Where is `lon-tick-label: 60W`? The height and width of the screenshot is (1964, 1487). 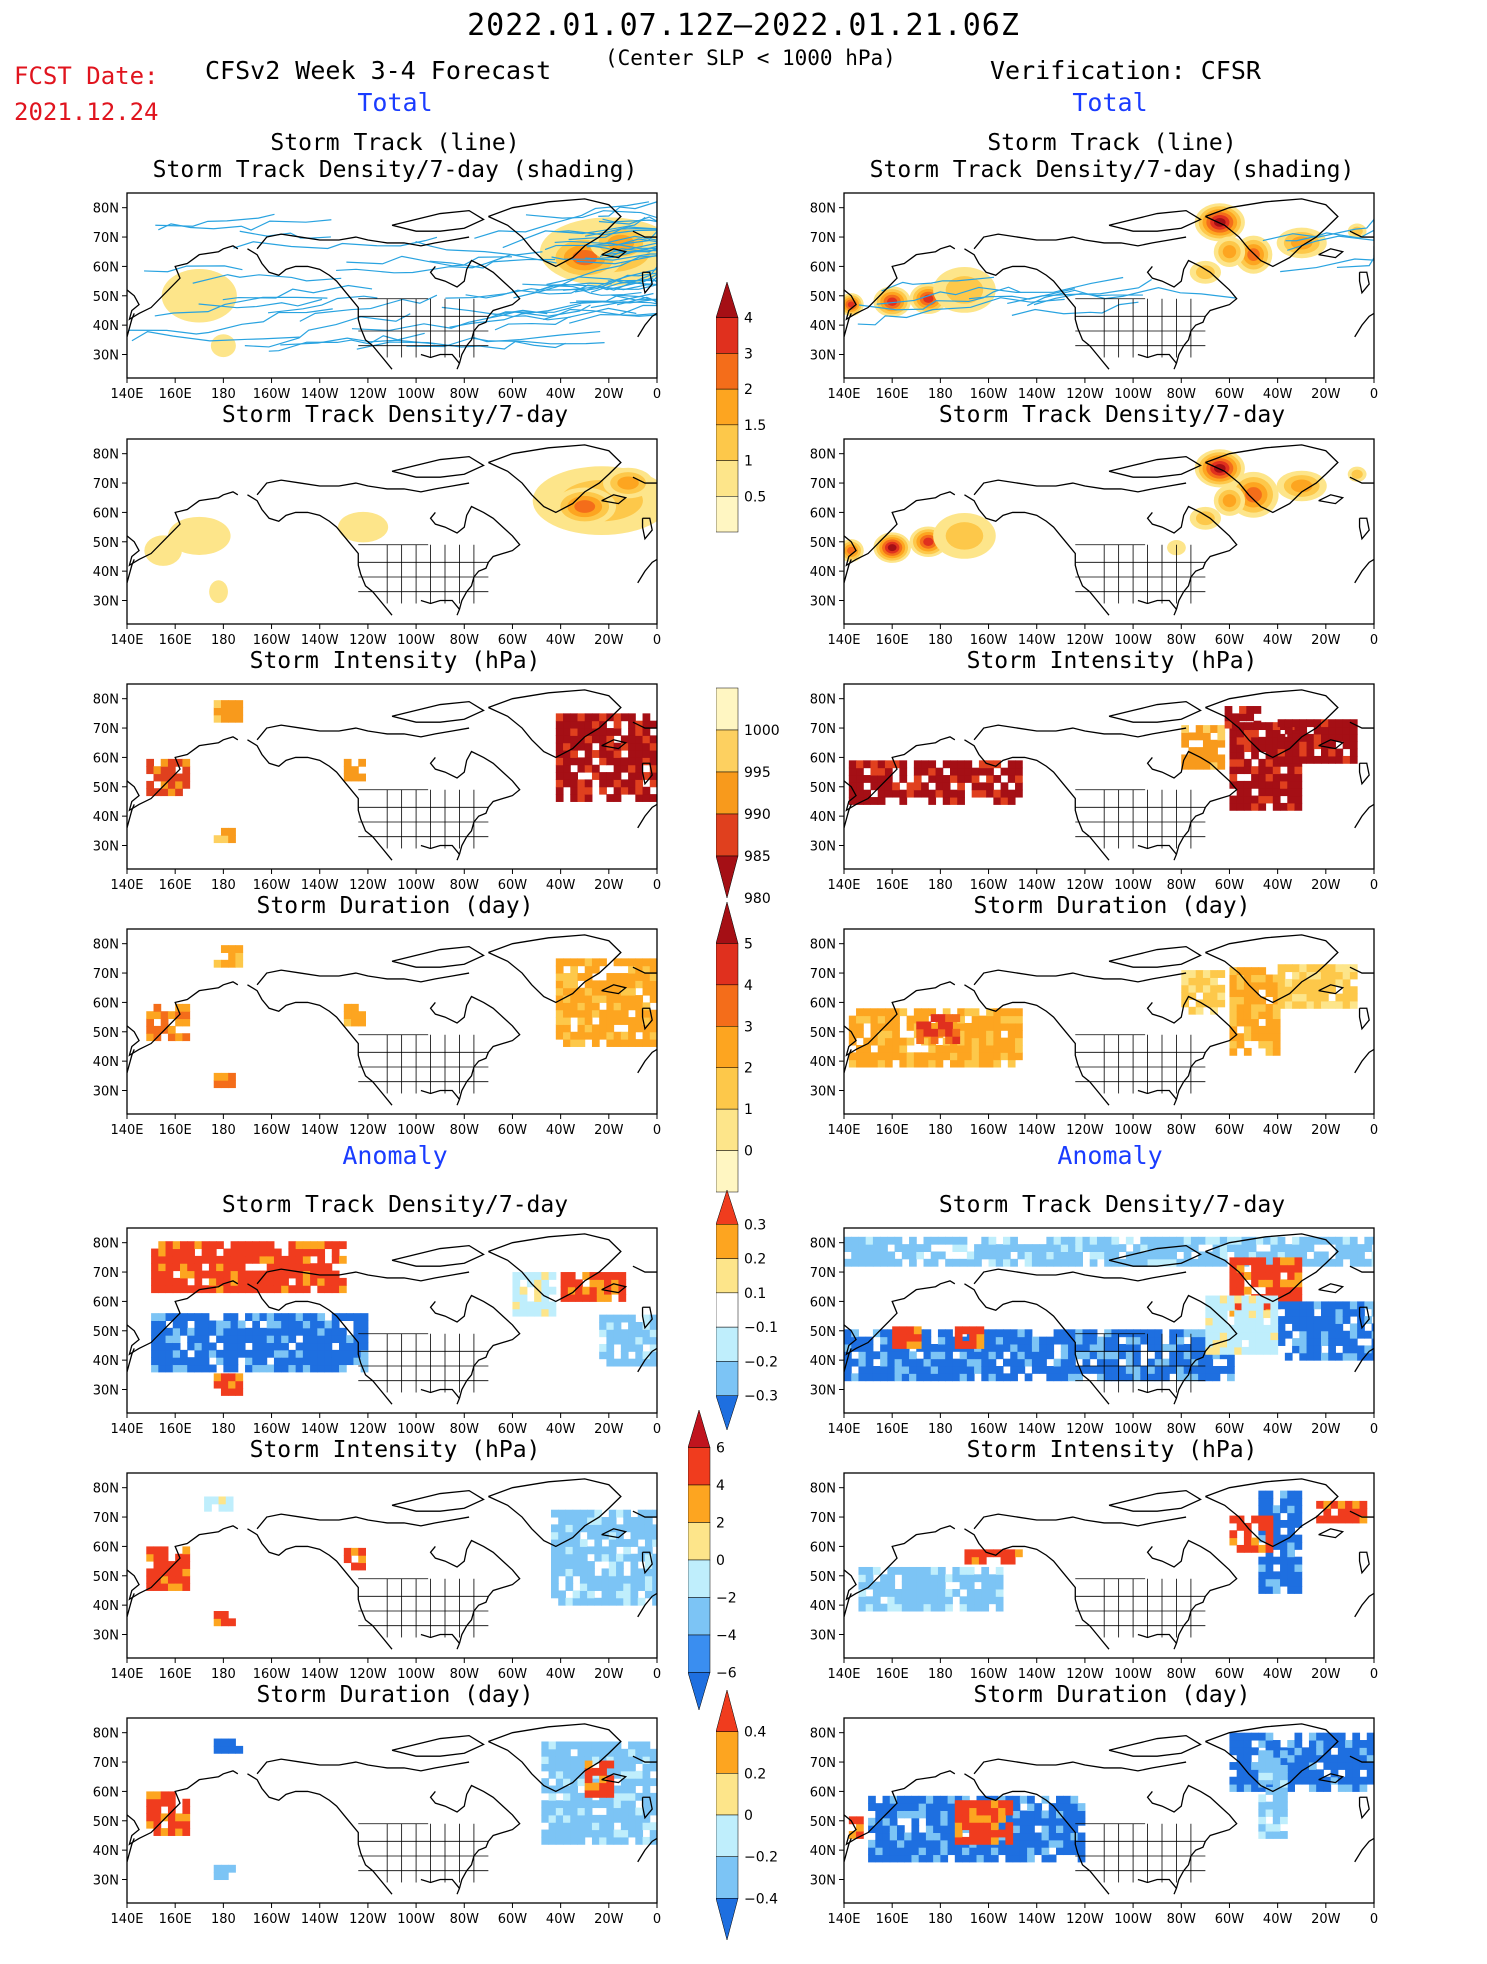 lon-tick-label: 60W is located at coordinates (513, 1674).